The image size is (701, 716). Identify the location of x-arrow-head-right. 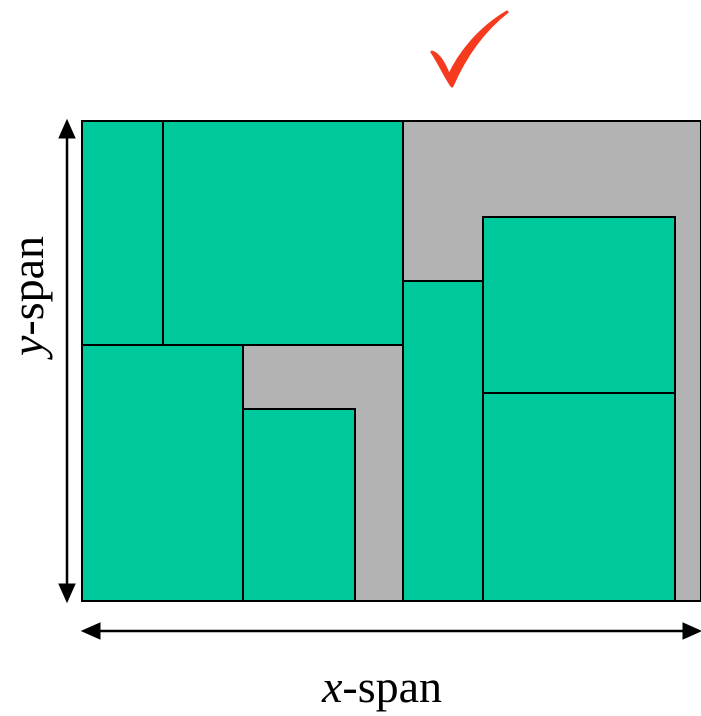
(691, 631).